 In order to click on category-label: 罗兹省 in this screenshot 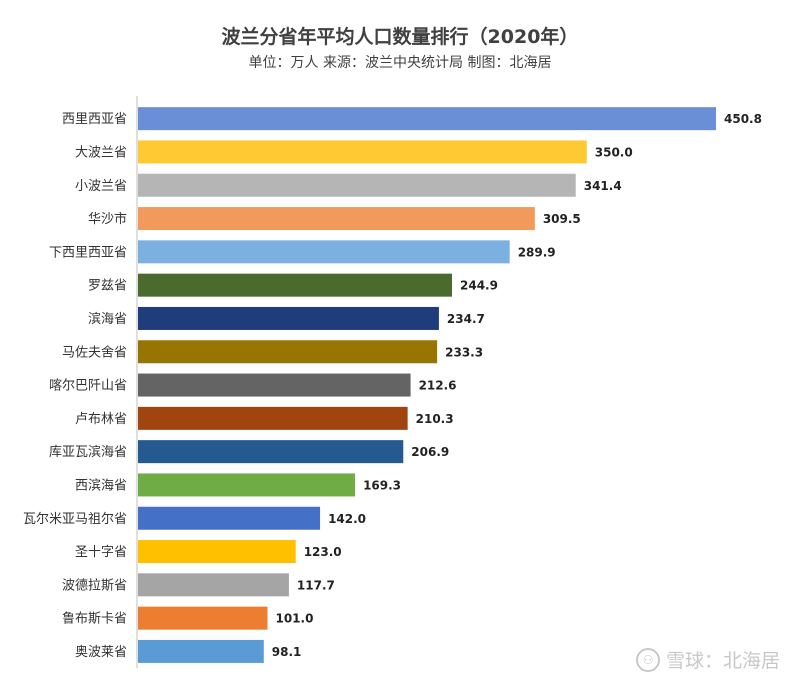, I will do `click(107, 286)`.